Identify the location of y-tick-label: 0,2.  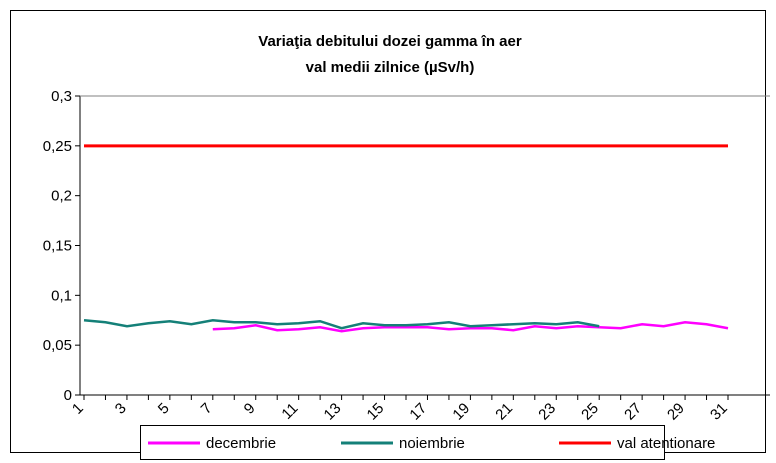
(61, 196).